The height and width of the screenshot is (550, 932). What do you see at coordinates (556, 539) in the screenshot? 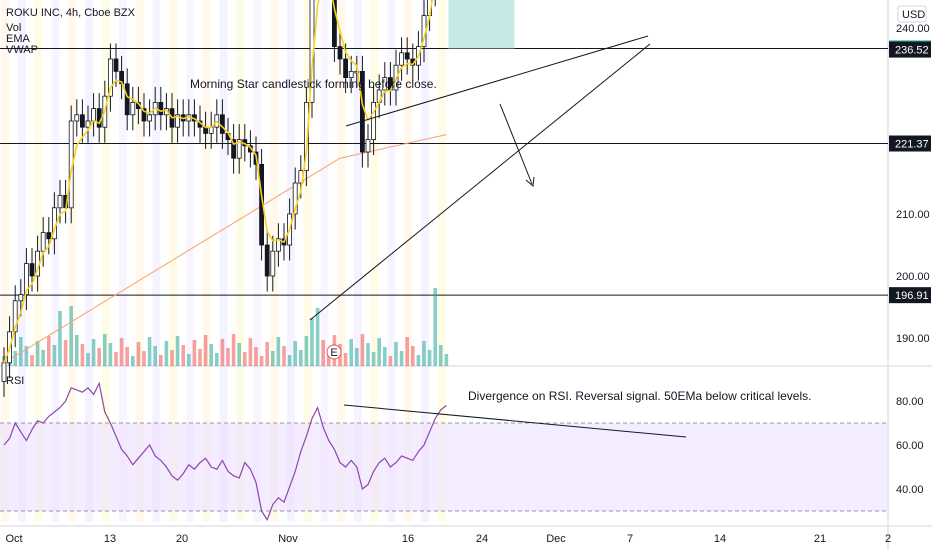
I see `time-axis-tick: Dec` at bounding box center [556, 539].